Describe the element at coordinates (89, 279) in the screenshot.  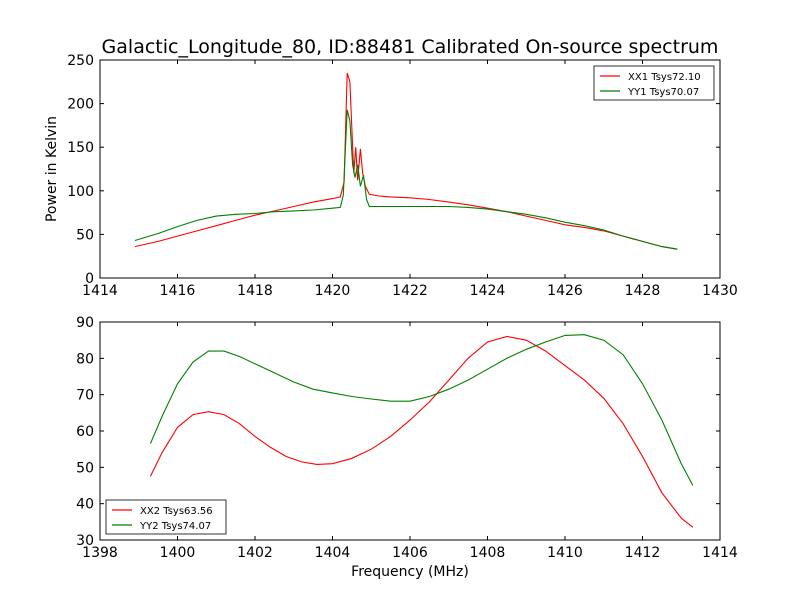
I see `top-y-tick-label: 0` at that location.